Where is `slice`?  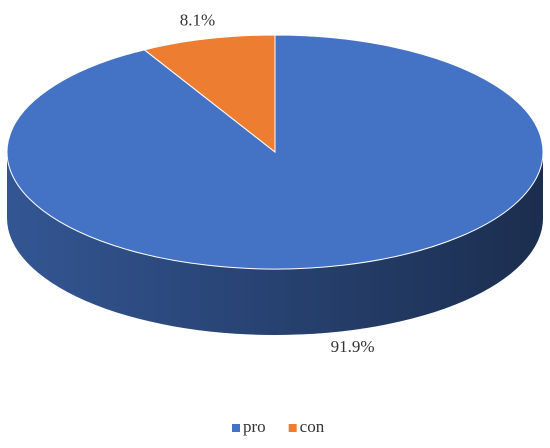
slice is located at coordinates (209, 94).